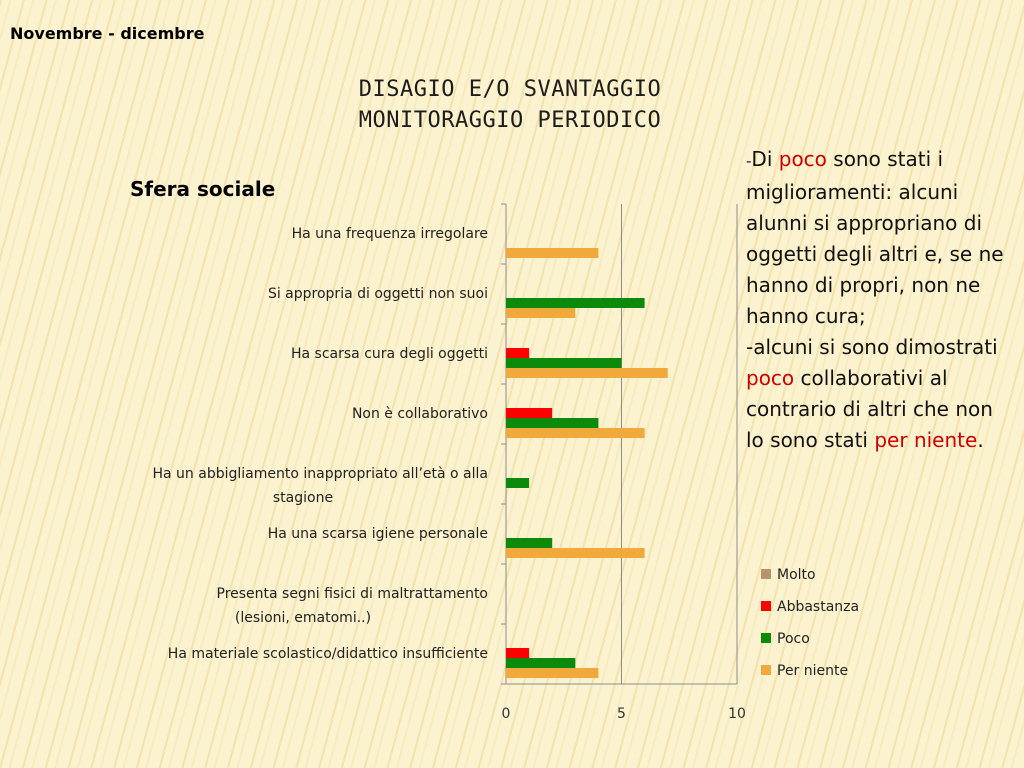  I want to click on category-label: Presenta segni fisici di maltrattamento, so click(353, 594).